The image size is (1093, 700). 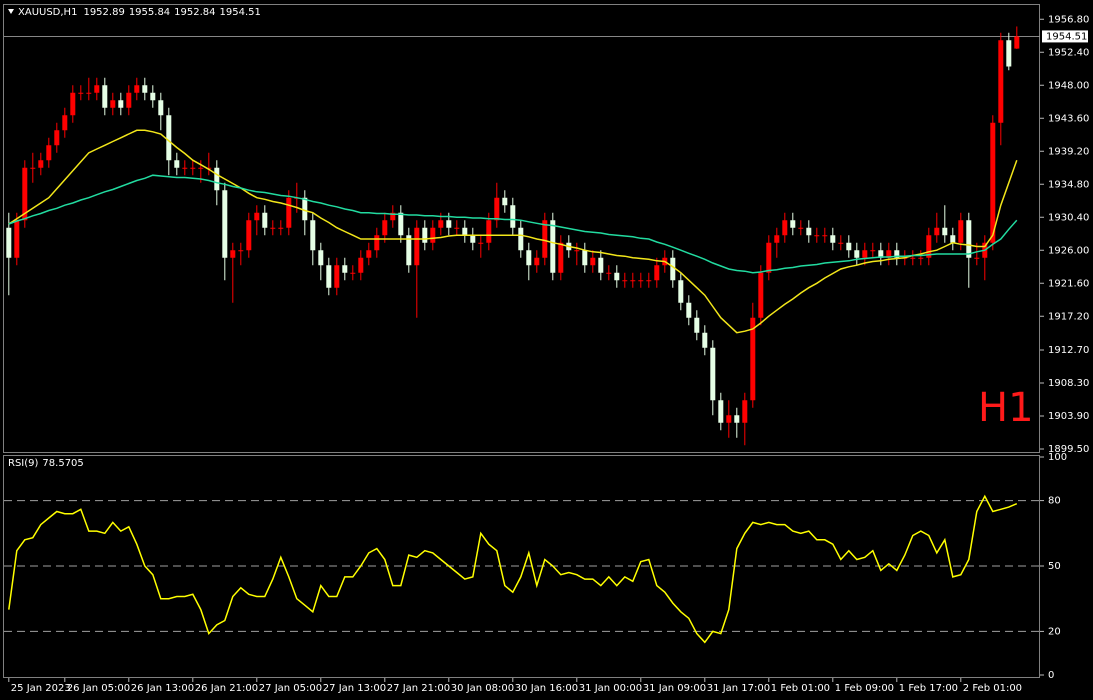 What do you see at coordinates (1068, 416) in the screenshot?
I see `y-tick-label: 1903.90` at bounding box center [1068, 416].